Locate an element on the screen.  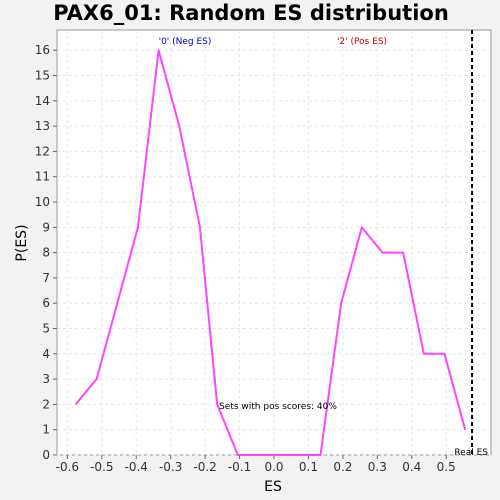
y-tick-label: 14 is located at coordinates (42, 101).